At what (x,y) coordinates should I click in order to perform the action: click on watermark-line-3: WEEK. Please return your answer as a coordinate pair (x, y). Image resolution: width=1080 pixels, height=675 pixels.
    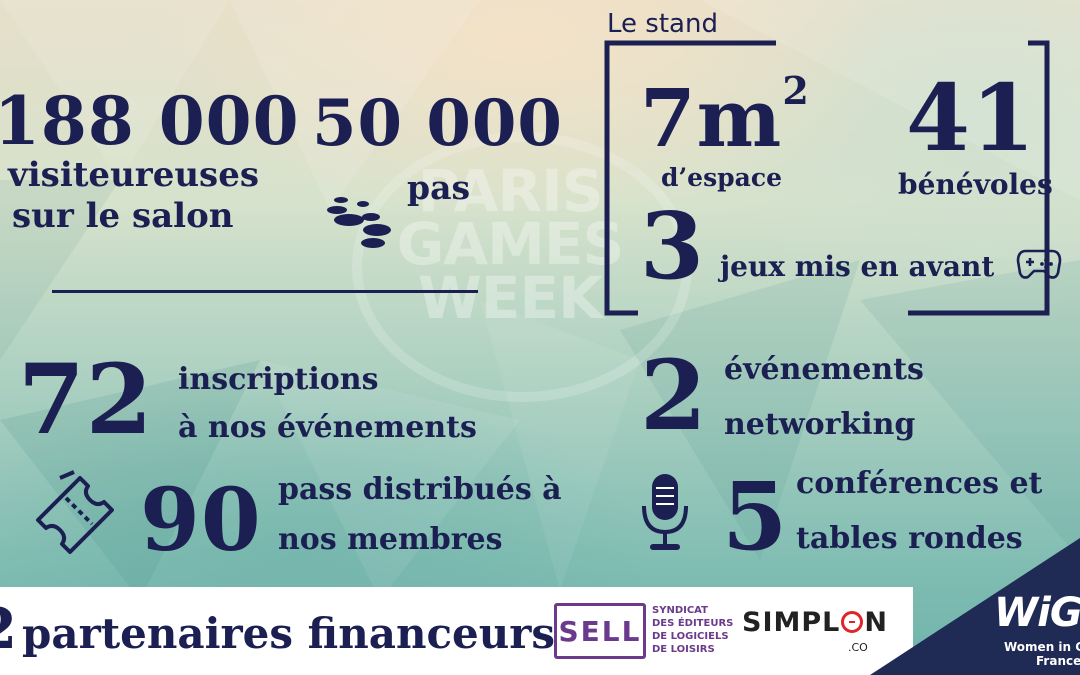
    Looking at the image, I should click on (510, 297).